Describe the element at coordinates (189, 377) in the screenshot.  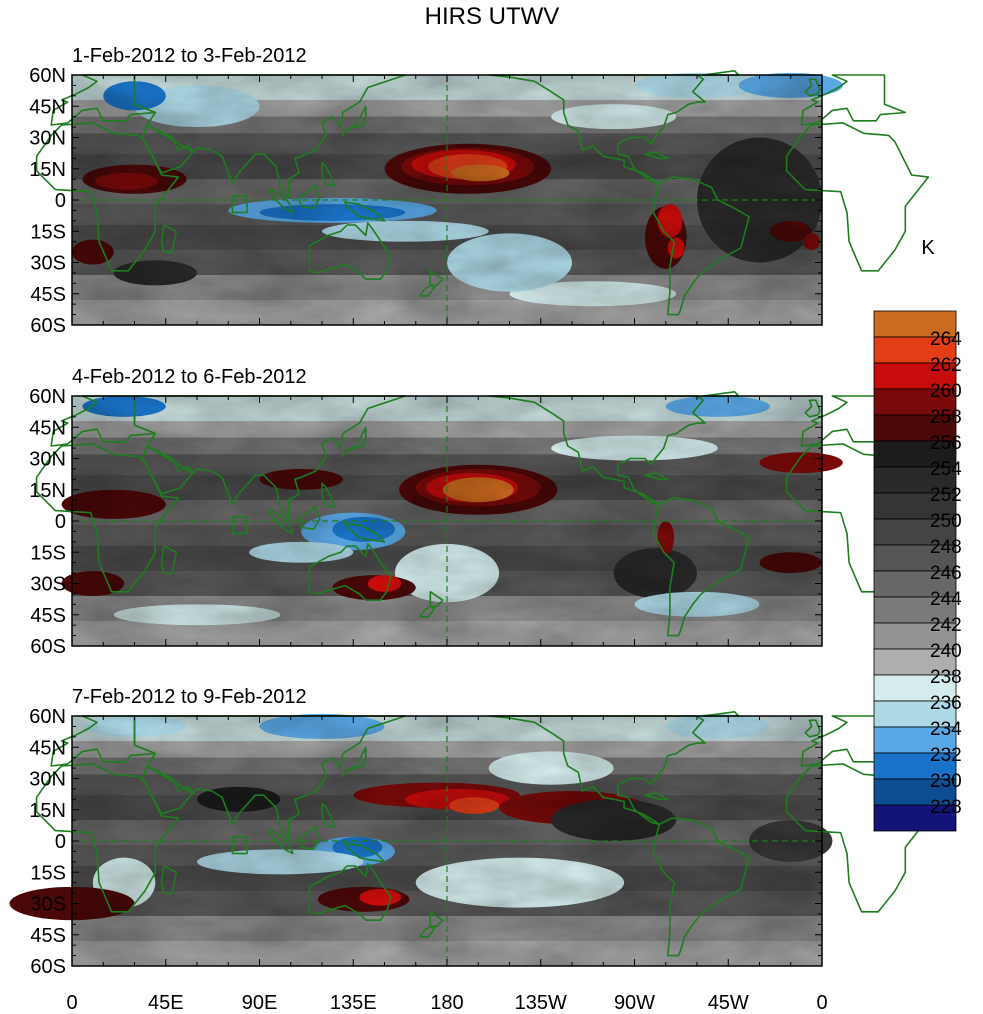
I see `panel-2-subtitle: 4-Feb-2012 to 6-Feb-2012` at that location.